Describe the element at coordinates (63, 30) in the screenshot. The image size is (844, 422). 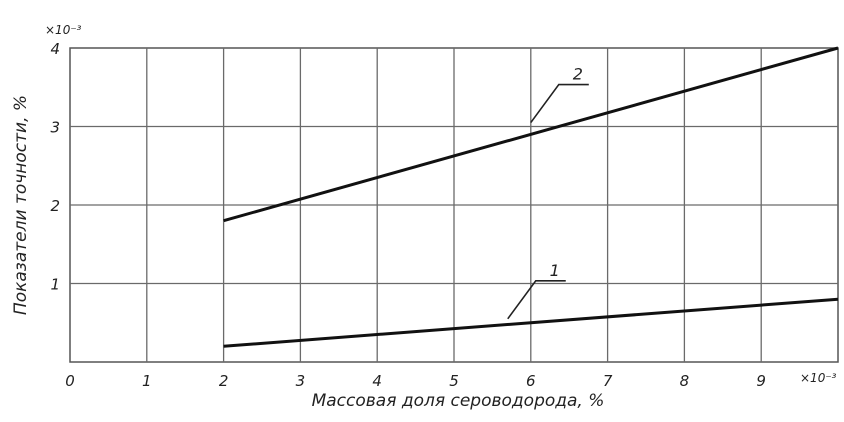
I see `y-axis-multiplier: ×10⁻³` at that location.